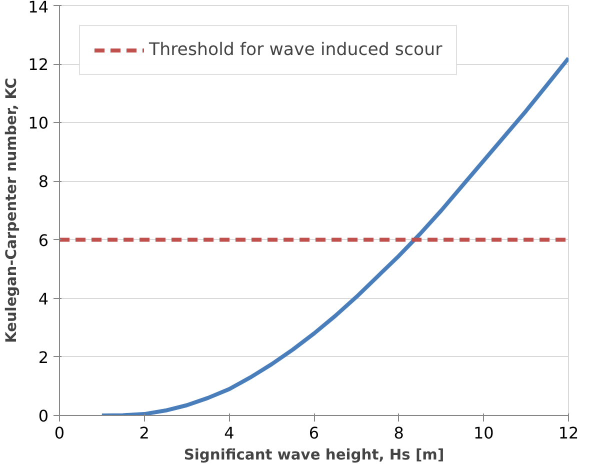 The image size is (597, 472). Describe the element at coordinates (59, 433) in the screenshot. I see `x-tick-label: 0` at that location.